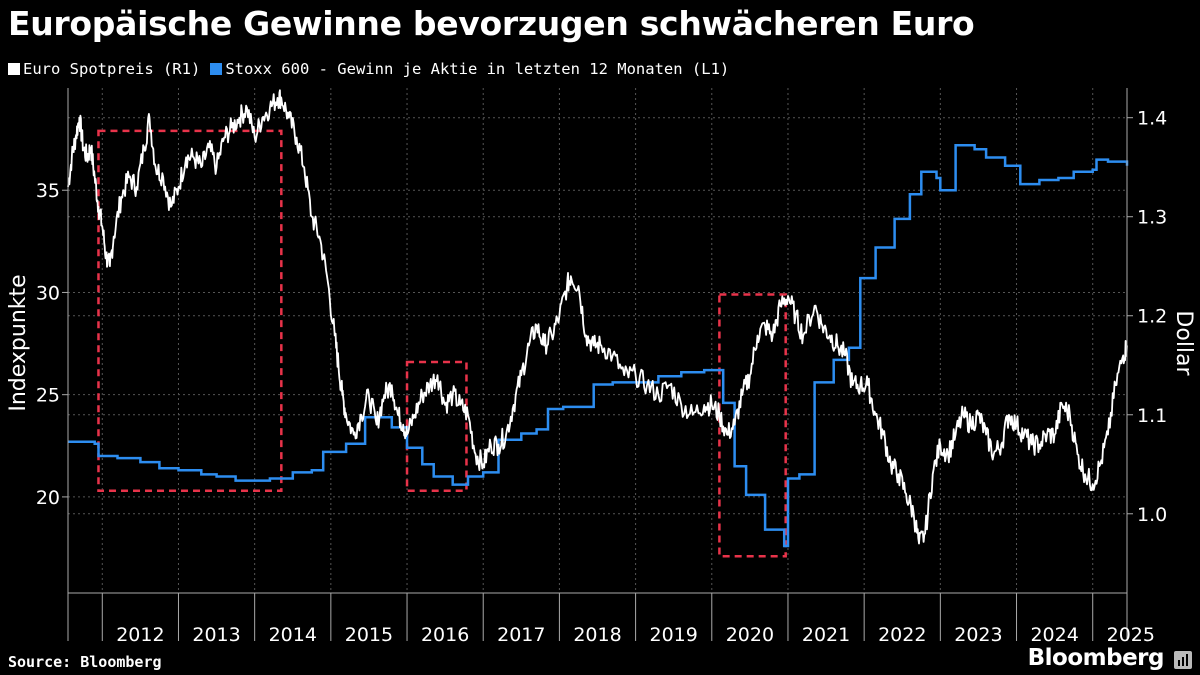 The image size is (1200, 675). I want to click on tick-label-left-20: 20, so click(48, 498).